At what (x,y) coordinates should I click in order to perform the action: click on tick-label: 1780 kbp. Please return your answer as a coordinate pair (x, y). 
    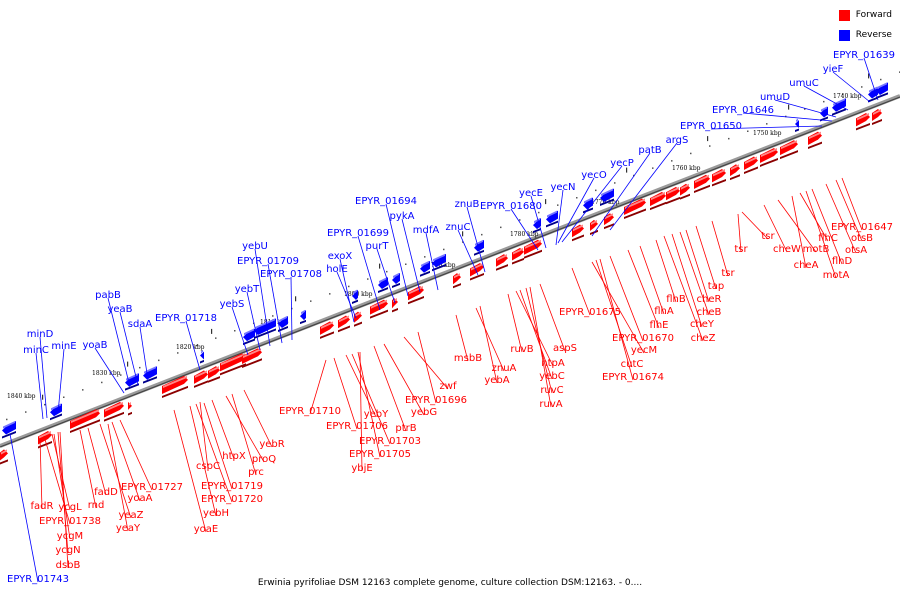
    Looking at the image, I should click on (524, 234).